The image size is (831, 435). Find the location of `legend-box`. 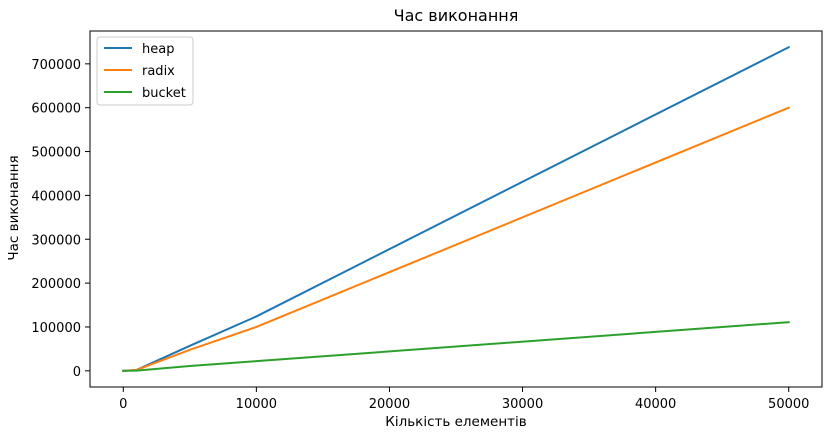

legend-box is located at coordinates (145, 71).